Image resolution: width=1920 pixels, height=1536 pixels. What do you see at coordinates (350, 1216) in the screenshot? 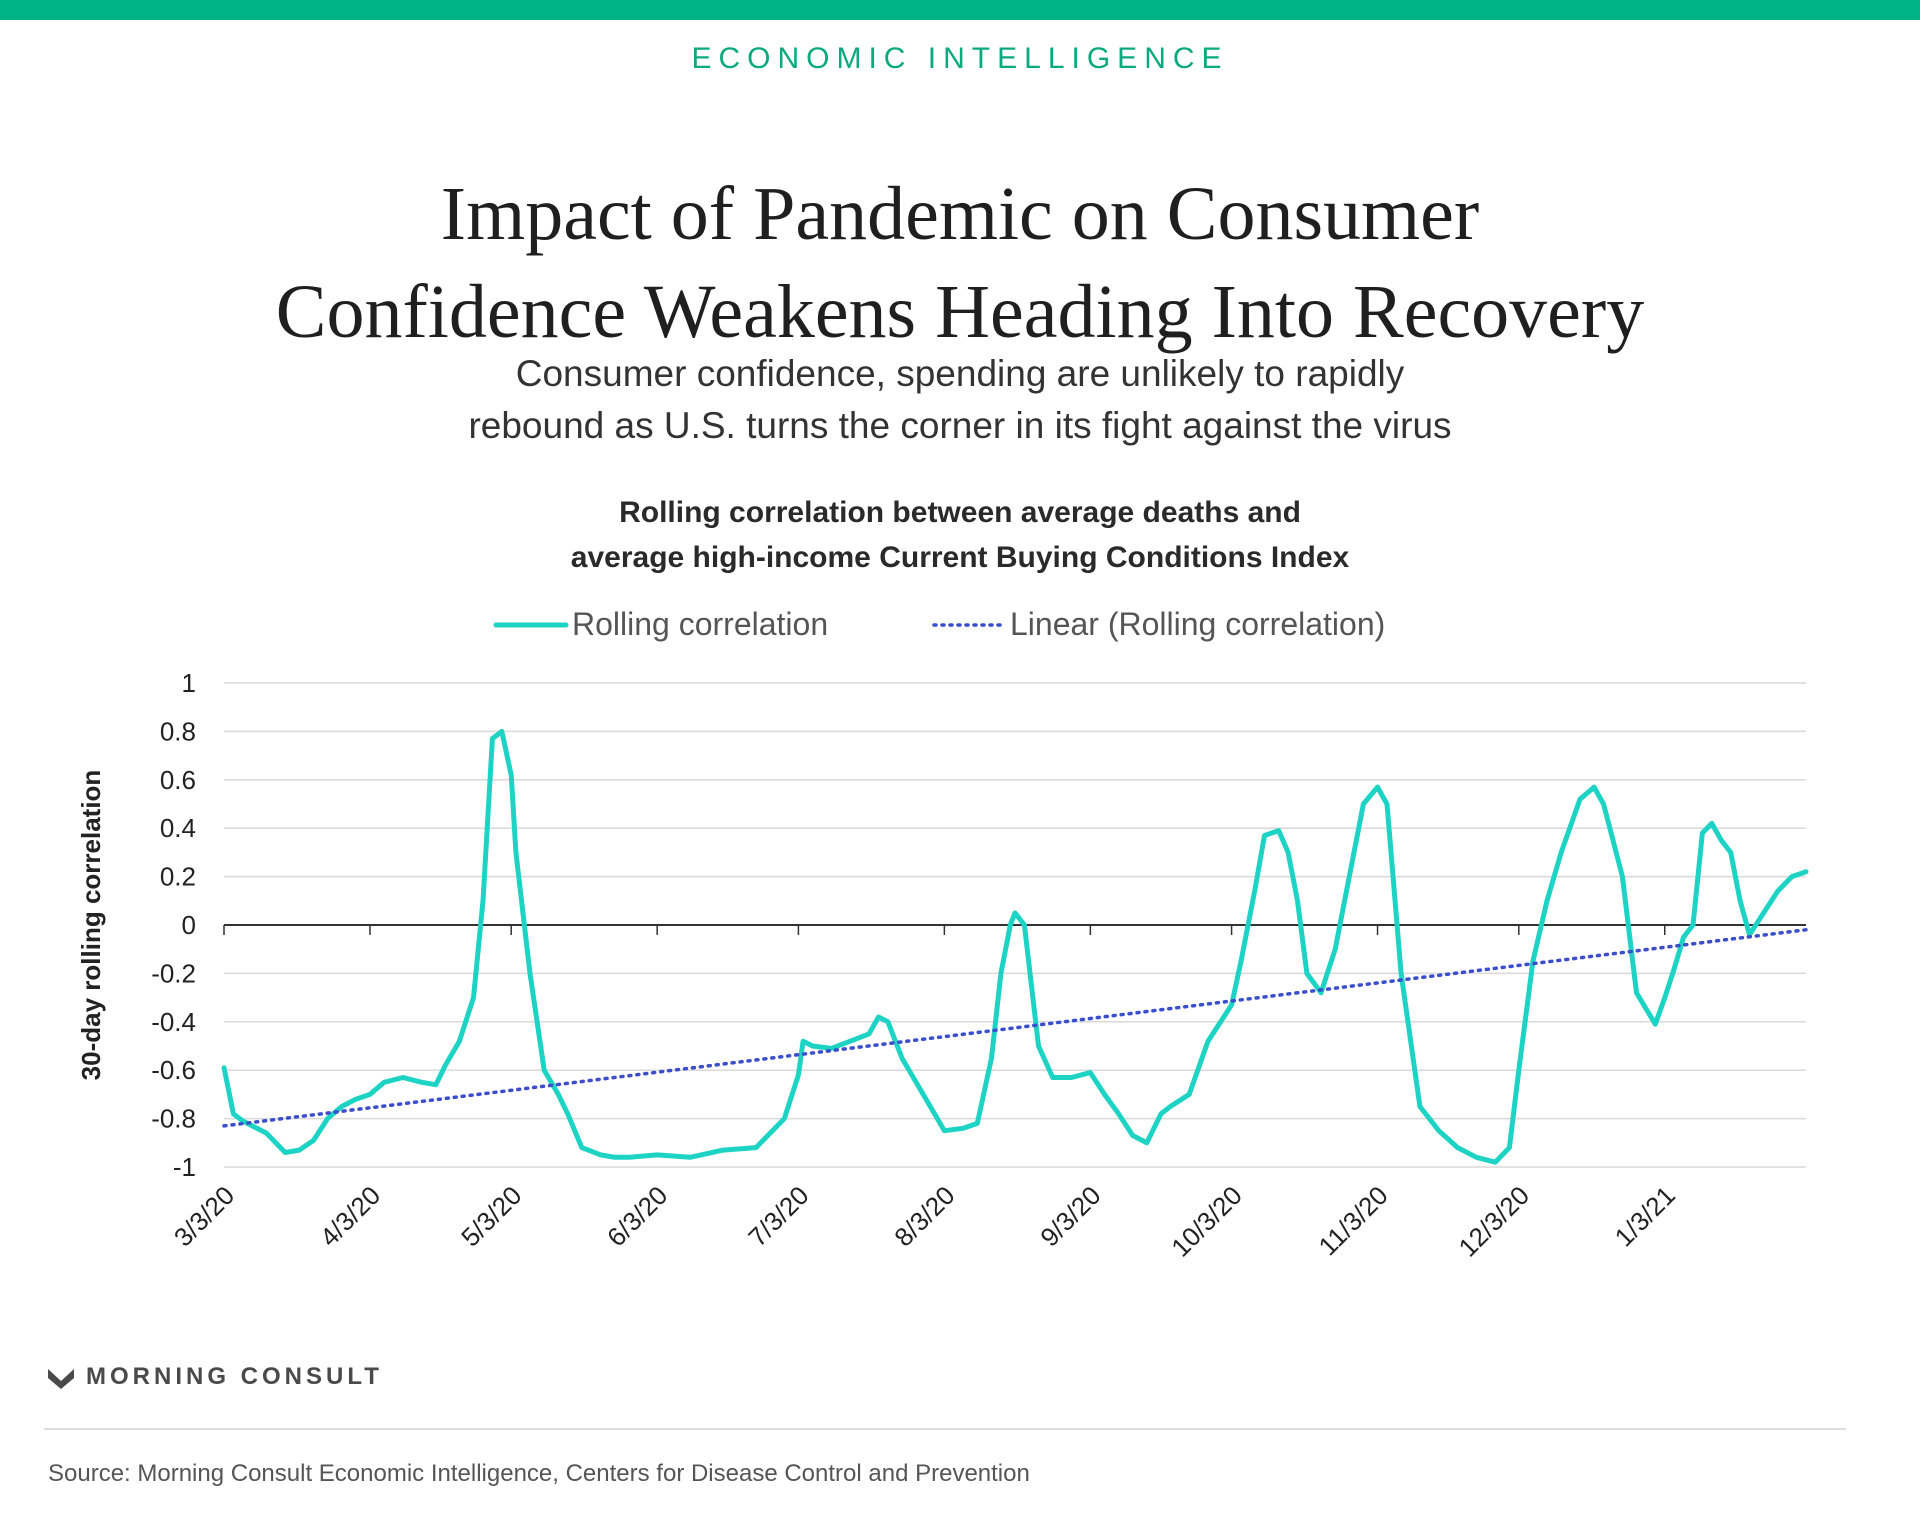
I see `x-tick-label: 4/3/20` at bounding box center [350, 1216].